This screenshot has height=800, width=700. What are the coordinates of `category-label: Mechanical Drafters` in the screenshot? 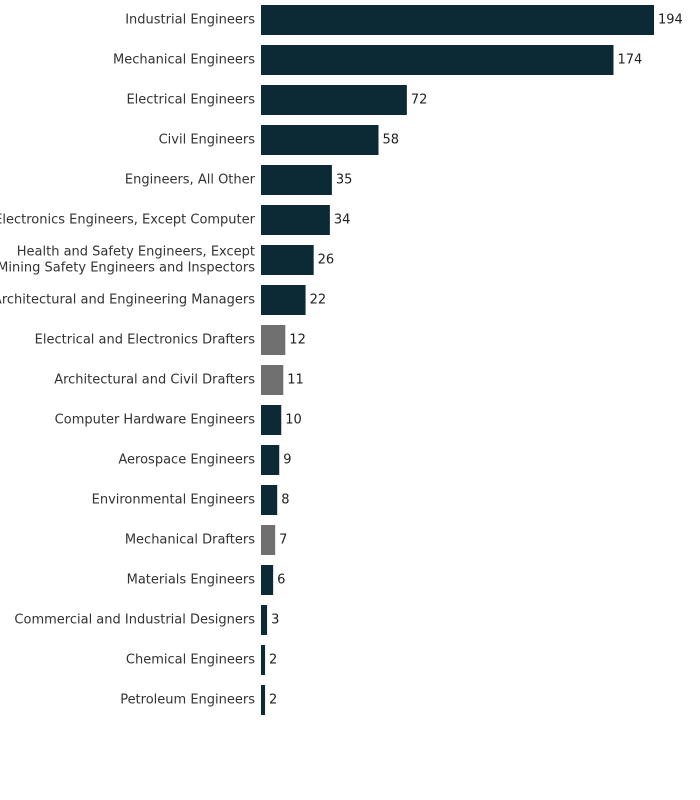 It's located at (190, 540).